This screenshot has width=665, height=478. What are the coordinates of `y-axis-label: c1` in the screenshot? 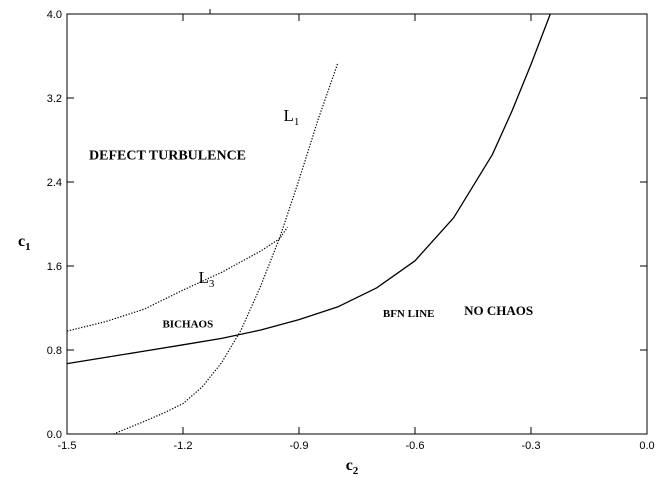 It's located at (24, 243).